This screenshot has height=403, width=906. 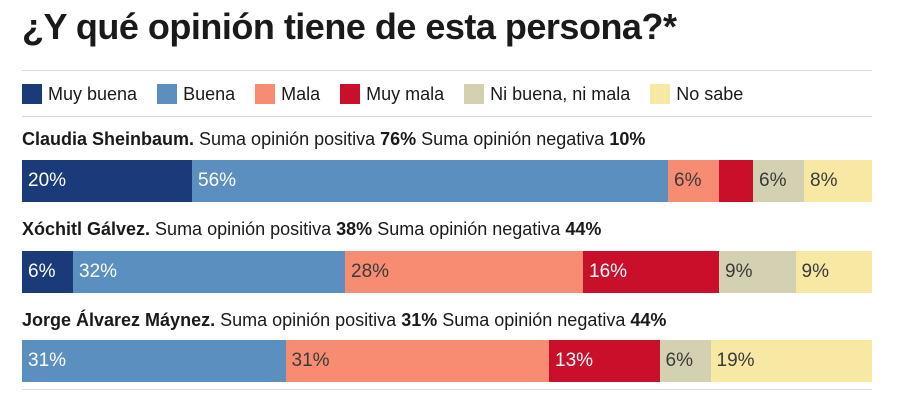 What do you see at coordinates (47, 180) in the screenshot?
I see `segment-value-label: 20%` at bounding box center [47, 180].